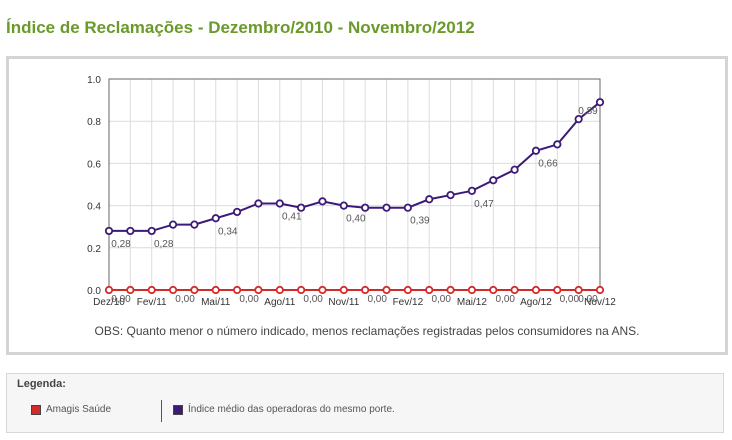  What do you see at coordinates (548, 164) in the screenshot?
I see `data-label: 0,66` at bounding box center [548, 164].